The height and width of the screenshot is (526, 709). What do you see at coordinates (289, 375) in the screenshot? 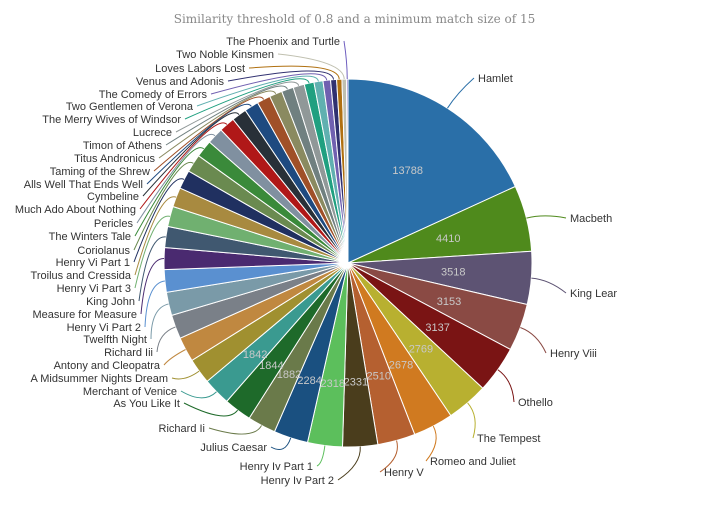
I see `slice-value-label: 1882` at bounding box center [289, 375].